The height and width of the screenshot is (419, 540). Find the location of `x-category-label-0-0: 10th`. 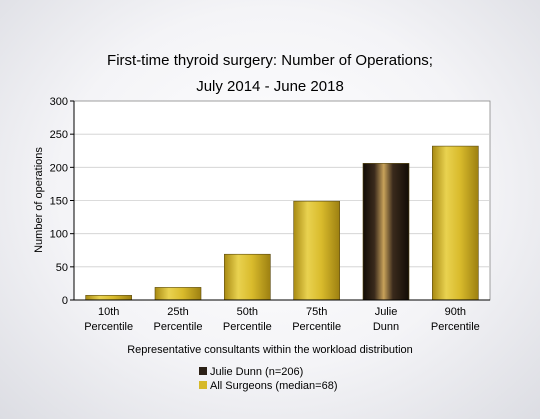

x-category-label-0-0: 10th is located at coordinates (108, 312).